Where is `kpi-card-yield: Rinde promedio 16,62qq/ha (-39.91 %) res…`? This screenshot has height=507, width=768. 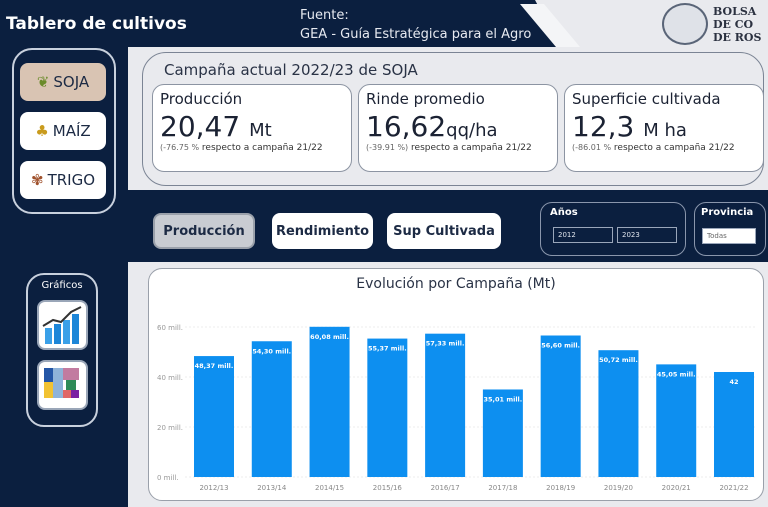
kpi-card-yield: Rinde promedio 16,62qq/ha (-39.91 %) res… is located at coordinates (458, 128).